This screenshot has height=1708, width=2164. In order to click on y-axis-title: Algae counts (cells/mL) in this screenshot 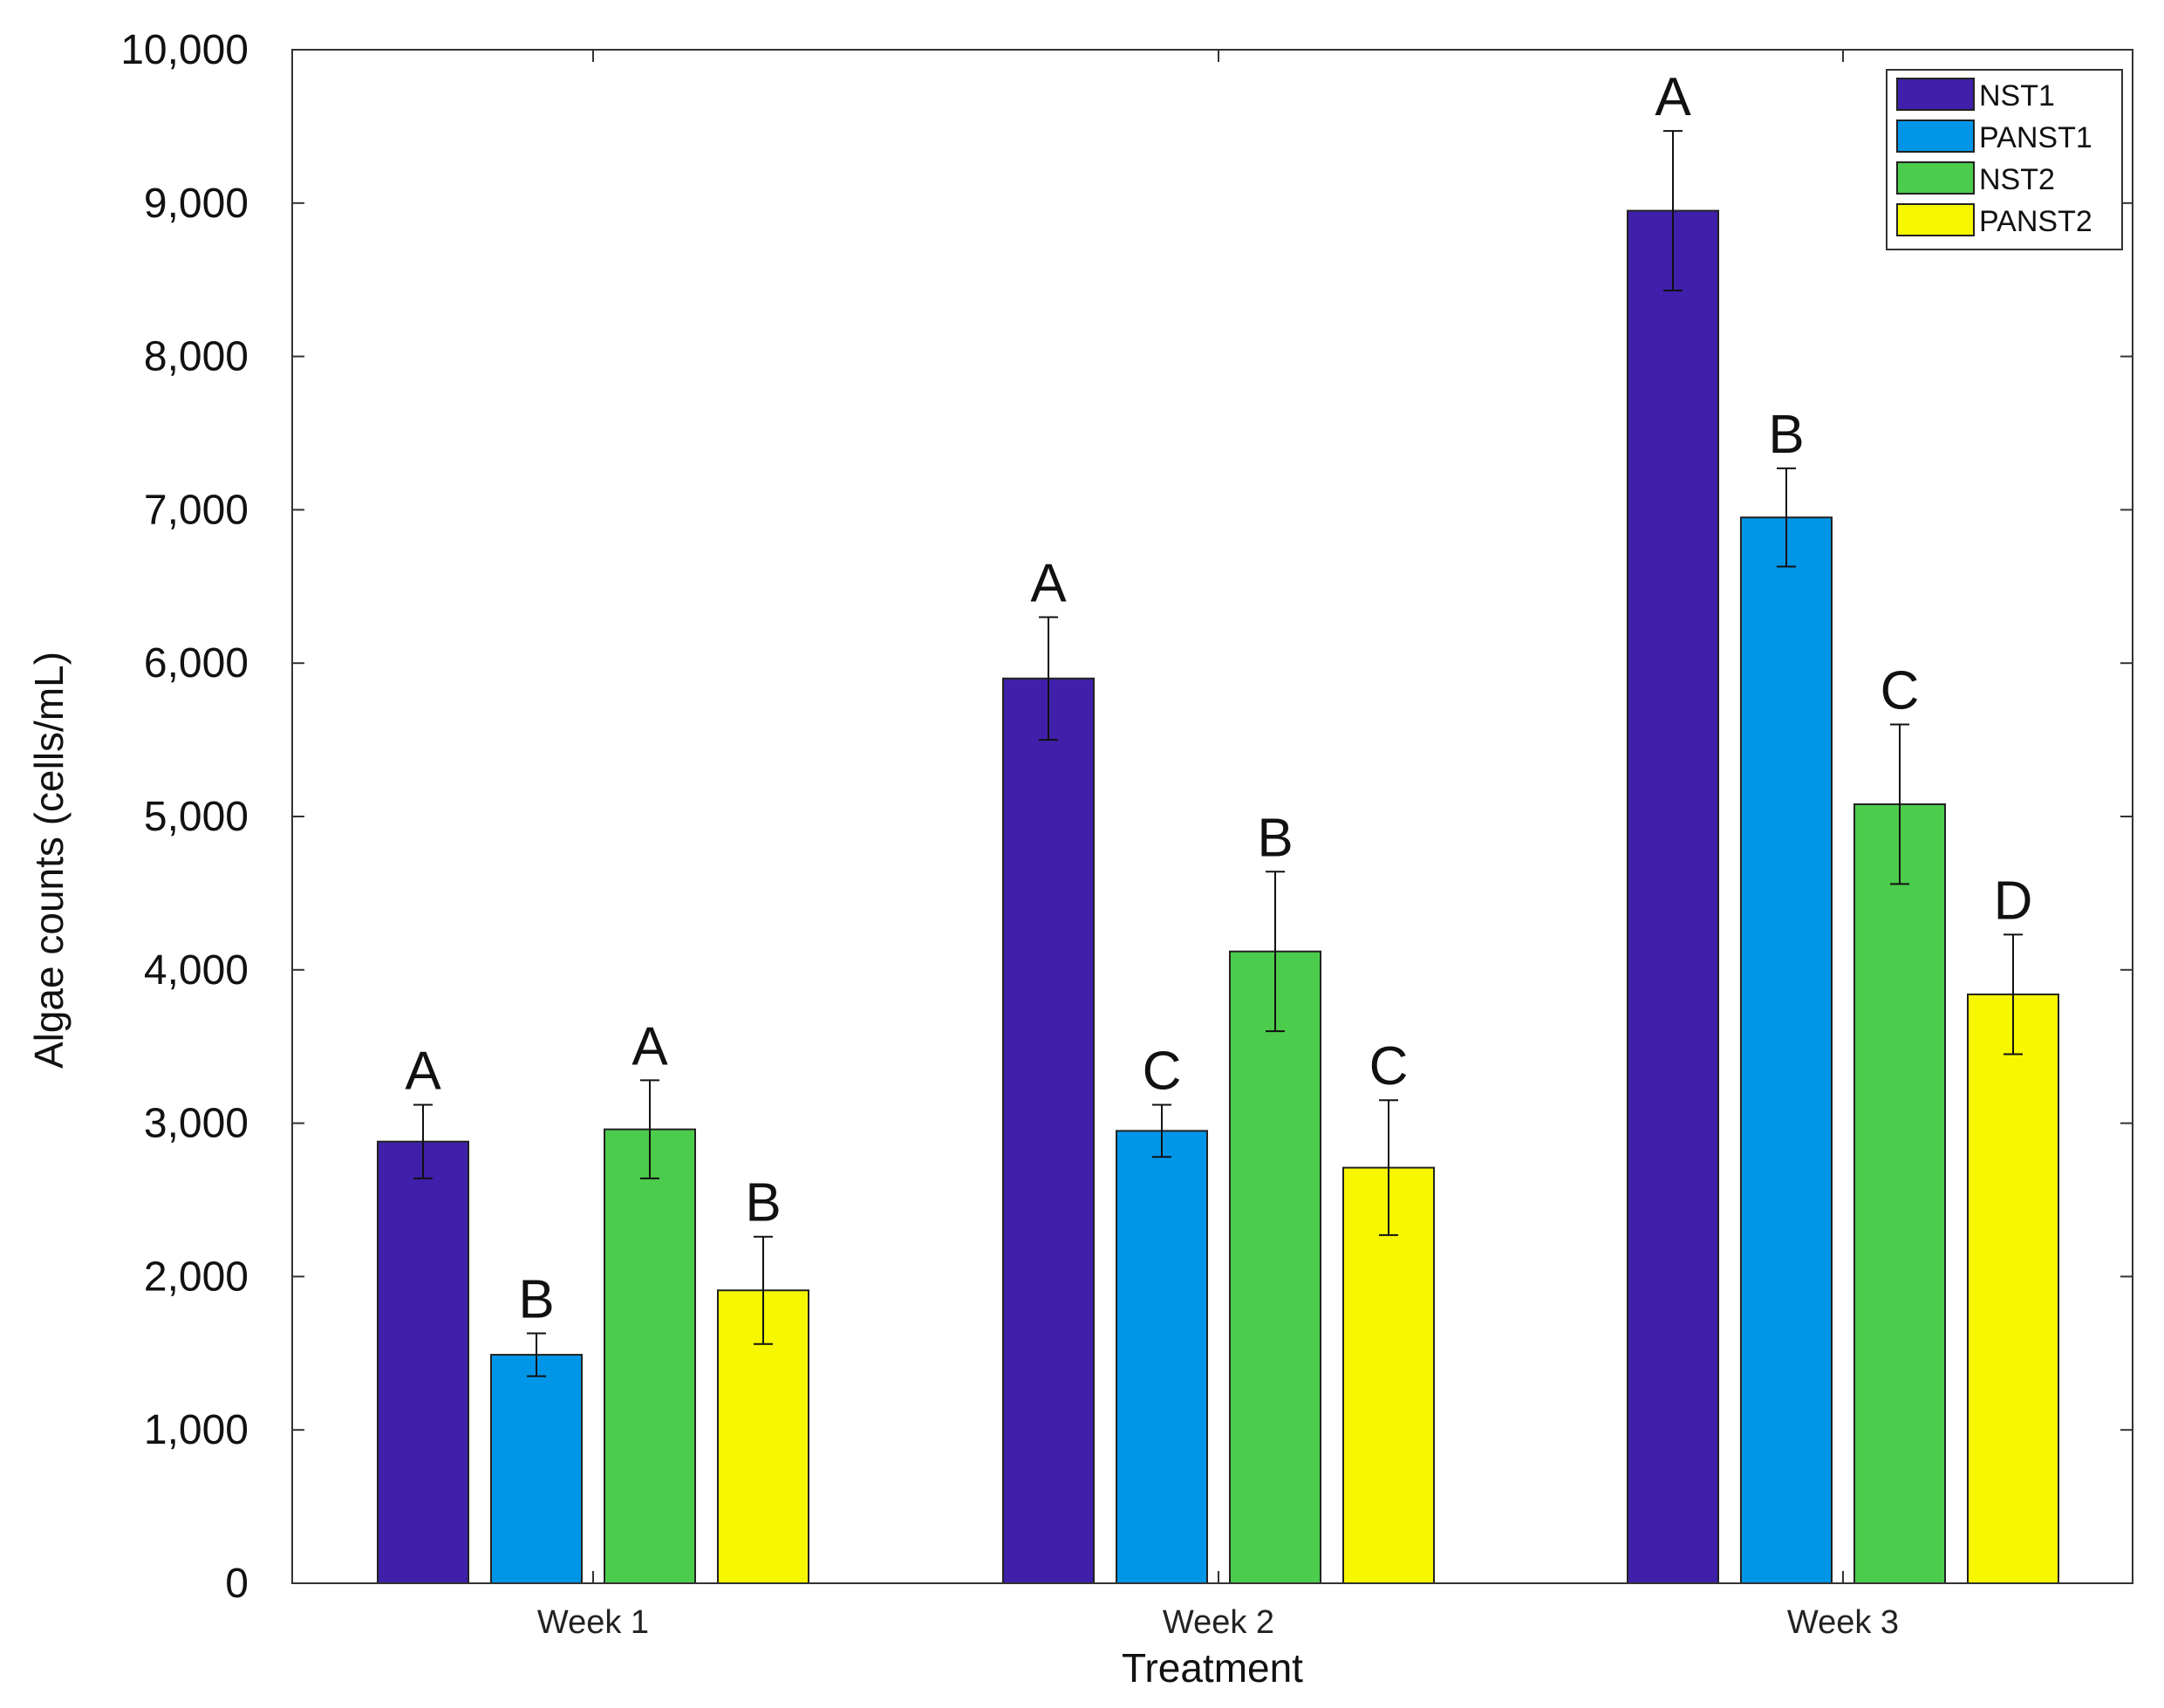, I will do `click(49, 861)`.